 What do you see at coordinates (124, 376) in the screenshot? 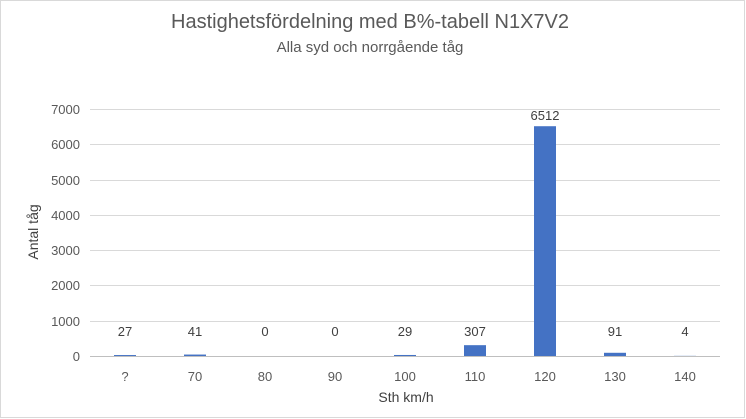
I see `x-tick-label: ?` at bounding box center [124, 376].